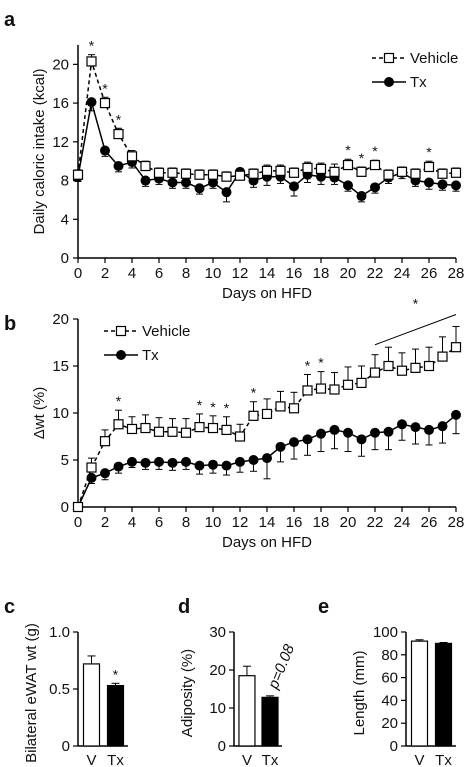 The height and width of the screenshot is (767, 474). Describe the element at coordinates (429, 522) in the screenshot. I see `x-tick-label-b: 26` at that location.